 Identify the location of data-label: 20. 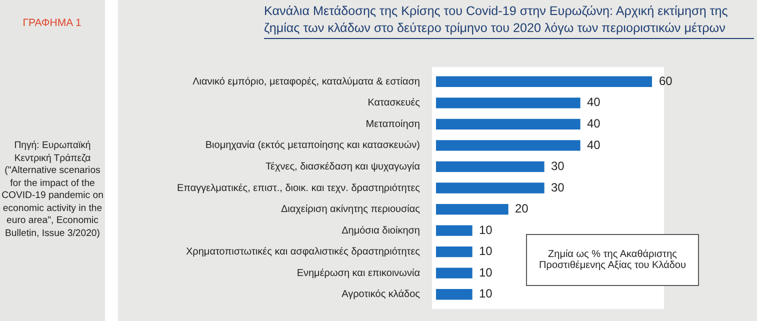
(522, 209).